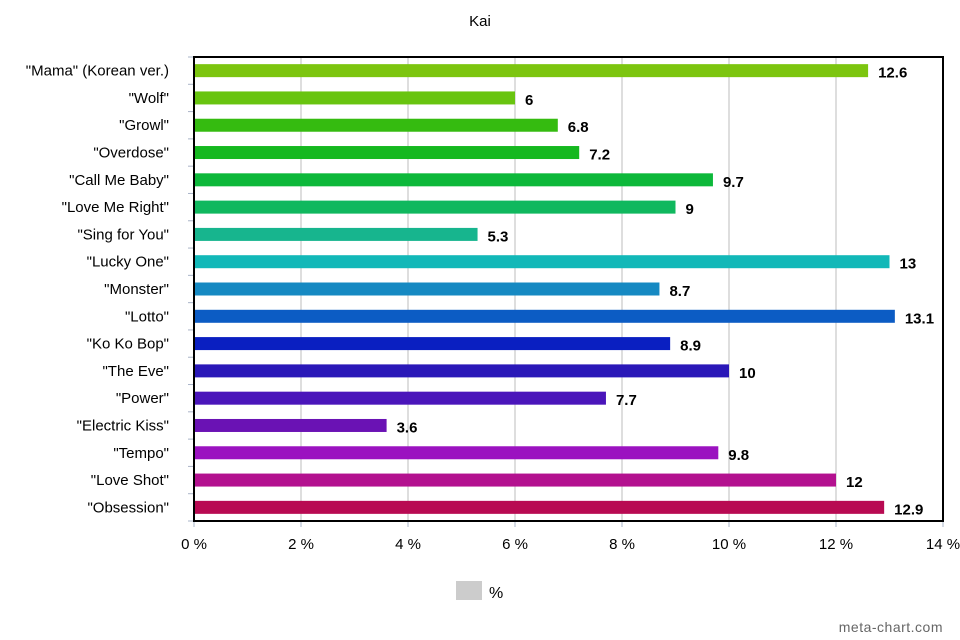 The image size is (960, 640). What do you see at coordinates (149, 98) in the screenshot?
I see `category-label: "Wolf"` at bounding box center [149, 98].